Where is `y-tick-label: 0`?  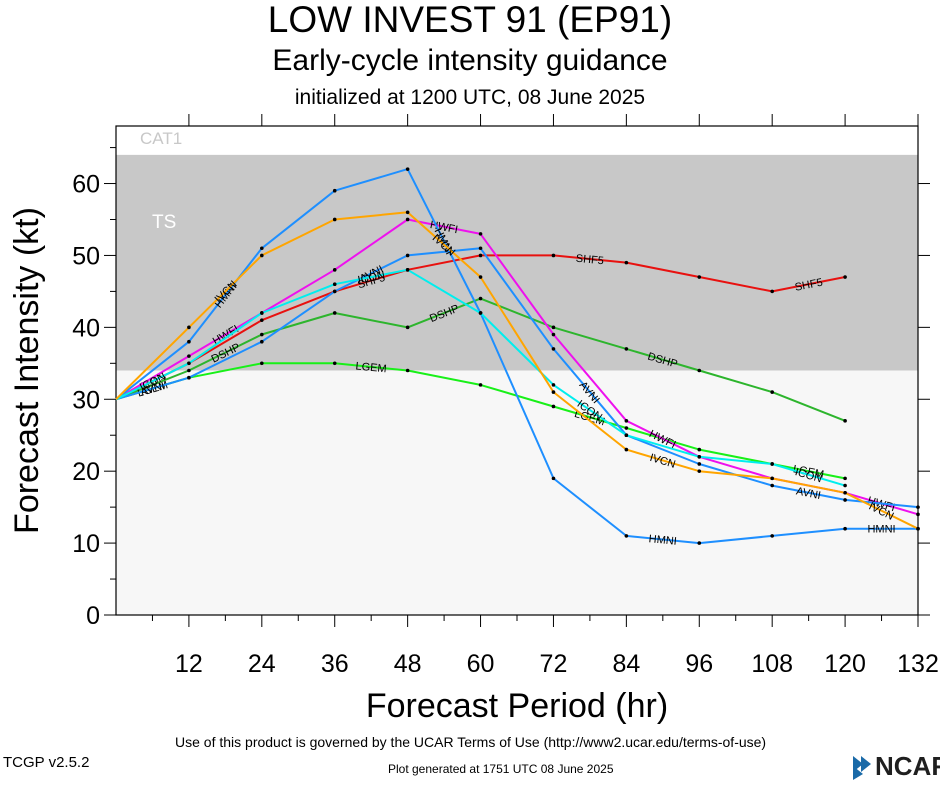 y-tick-label: 0 is located at coordinates (93, 616).